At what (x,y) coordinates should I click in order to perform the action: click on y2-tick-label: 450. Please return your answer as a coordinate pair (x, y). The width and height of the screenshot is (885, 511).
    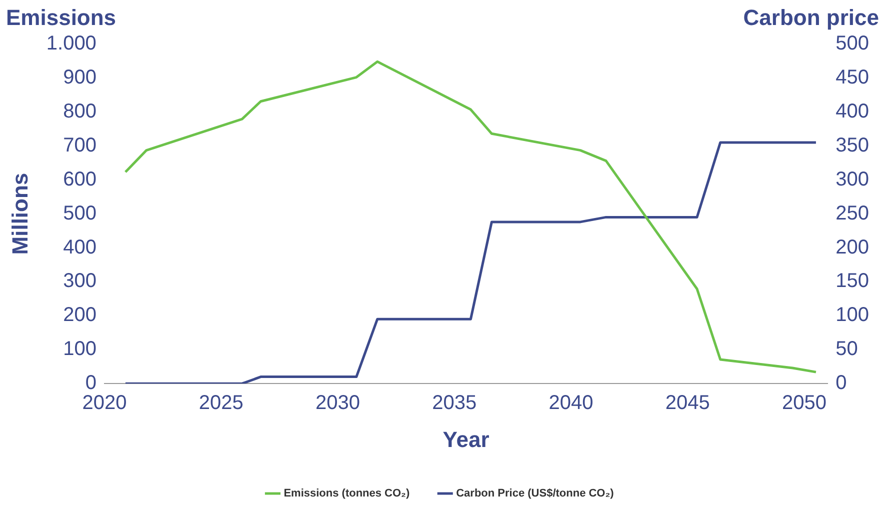
    Looking at the image, I should click on (853, 77).